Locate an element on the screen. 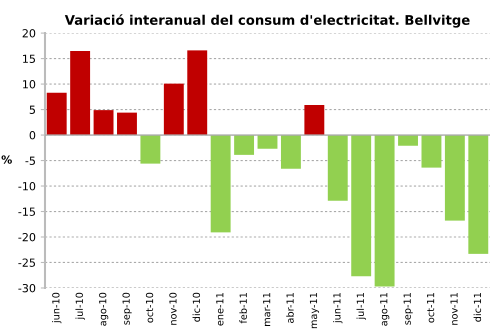 Image resolution: width=500 pixels, height=331 pixels. x-tick-label: nov-11 is located at coordinates (454, 309).